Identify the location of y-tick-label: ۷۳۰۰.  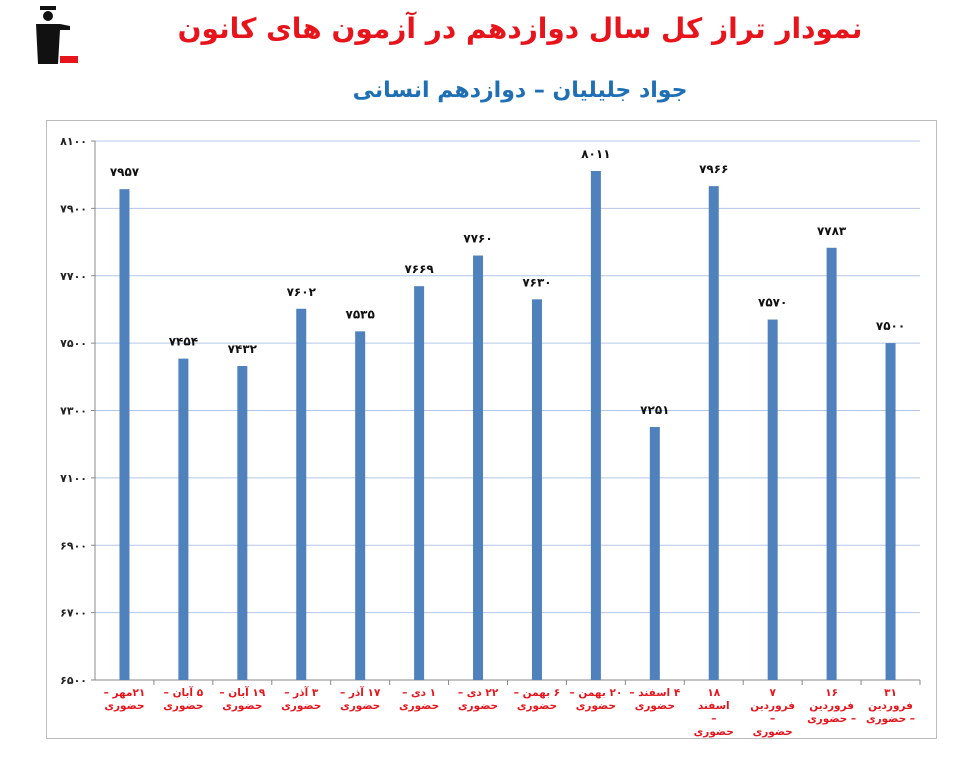
(73, 411).